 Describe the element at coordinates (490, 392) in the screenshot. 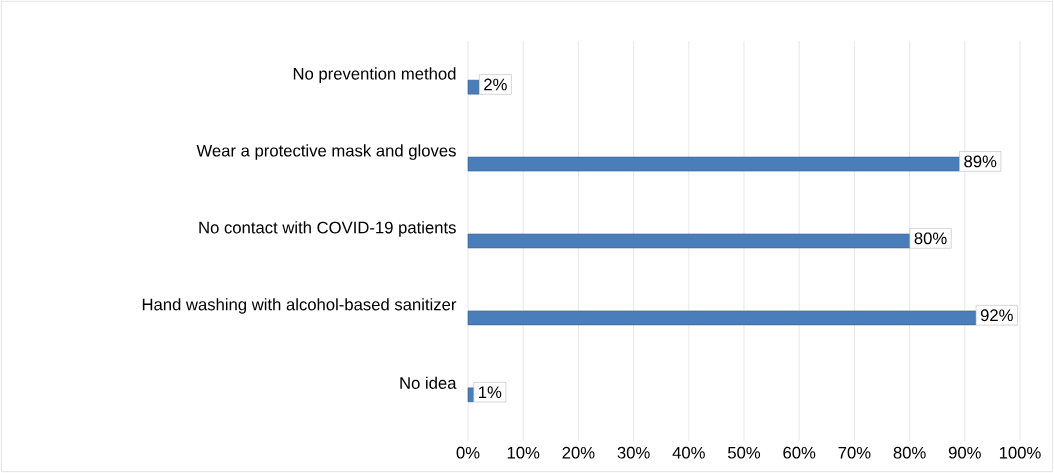

I see `data-label: 1%` at that location.